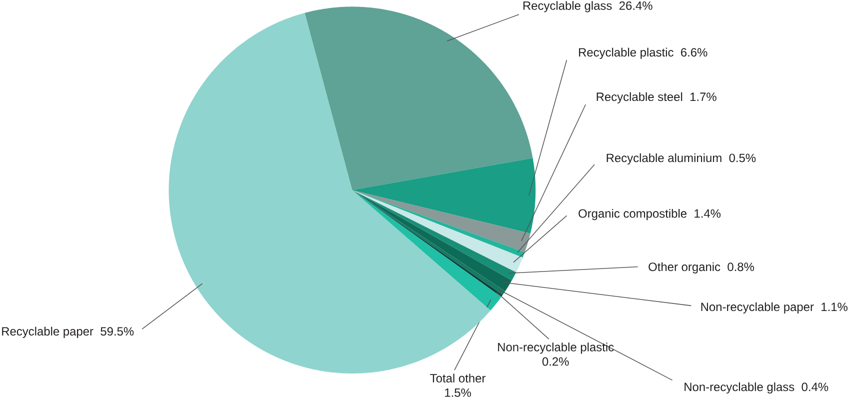 Image resolution: width=849 pixels, height=398 pixels. What do you see at coordinates (626, 53) in the screenshot?
I see `slice-label: Recyclable plastic` at bounding box center [626, 53].